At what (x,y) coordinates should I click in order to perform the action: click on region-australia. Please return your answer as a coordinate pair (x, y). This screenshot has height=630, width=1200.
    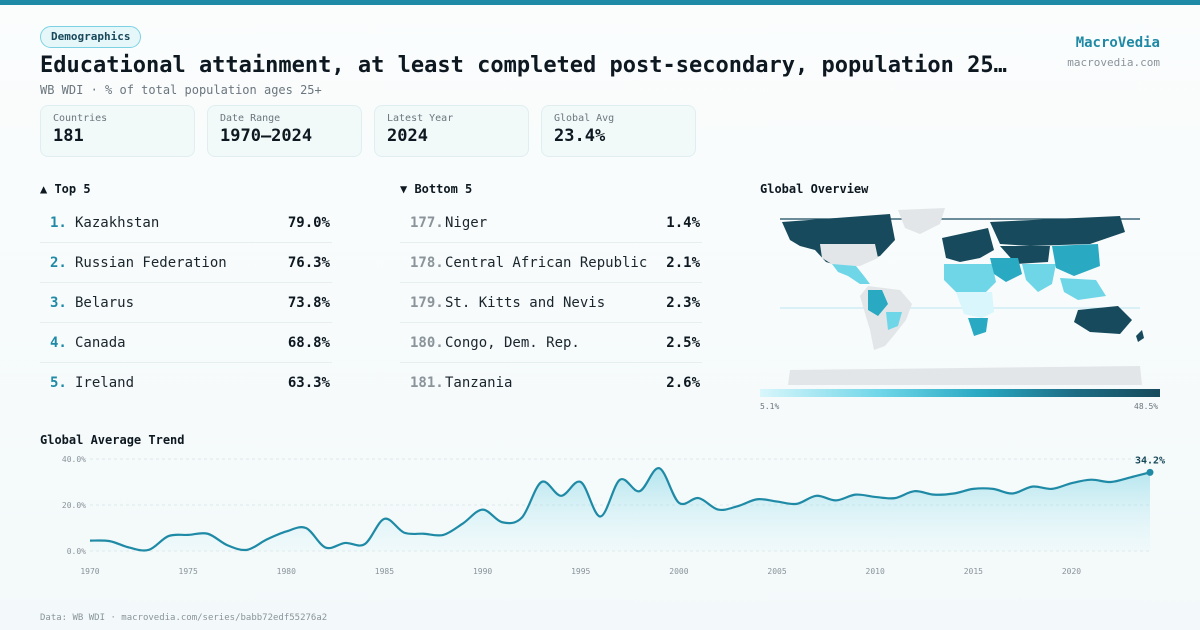
    Looking at the image, I should click on (1103, 320).